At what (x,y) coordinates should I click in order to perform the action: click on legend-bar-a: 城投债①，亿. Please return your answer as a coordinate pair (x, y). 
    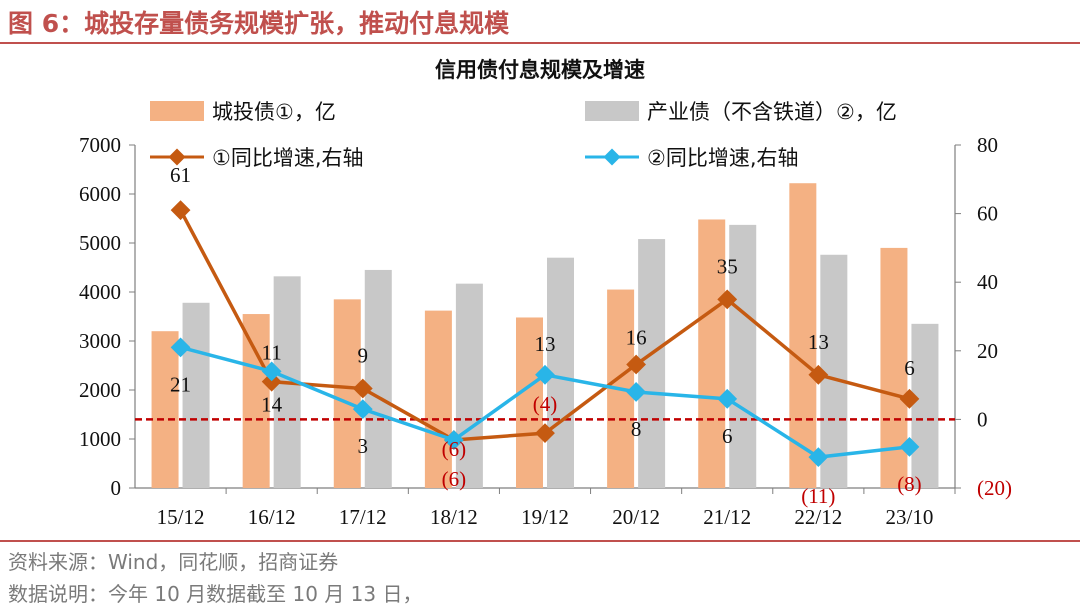
    Looking at the image, I should click on (243, 111).